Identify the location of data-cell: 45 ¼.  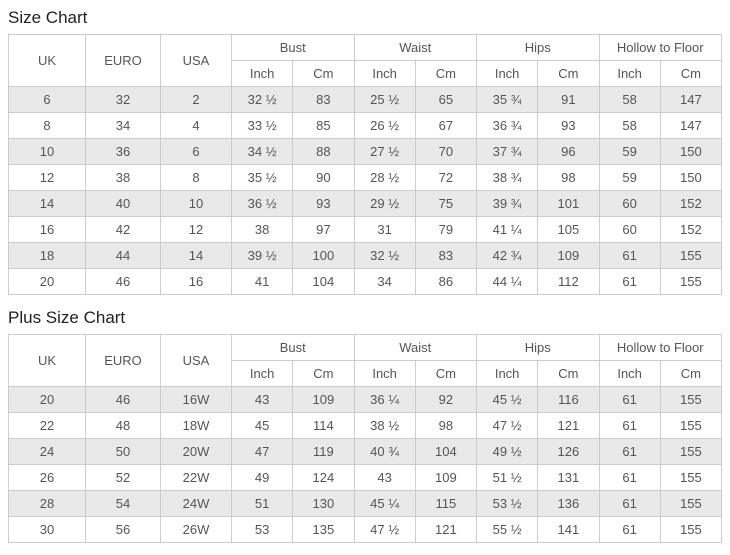
(384, 503).